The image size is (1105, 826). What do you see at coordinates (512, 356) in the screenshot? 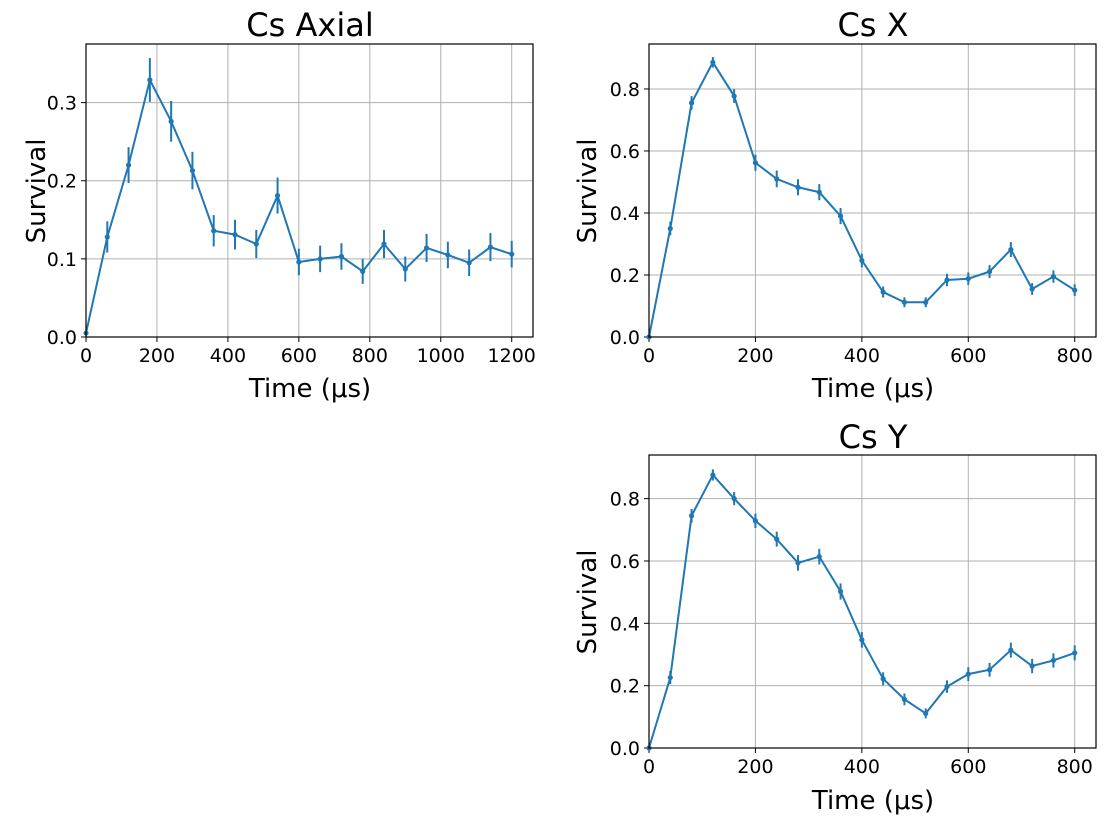
I see `x-tick-label: 1200` at bounding box center [512, 356].